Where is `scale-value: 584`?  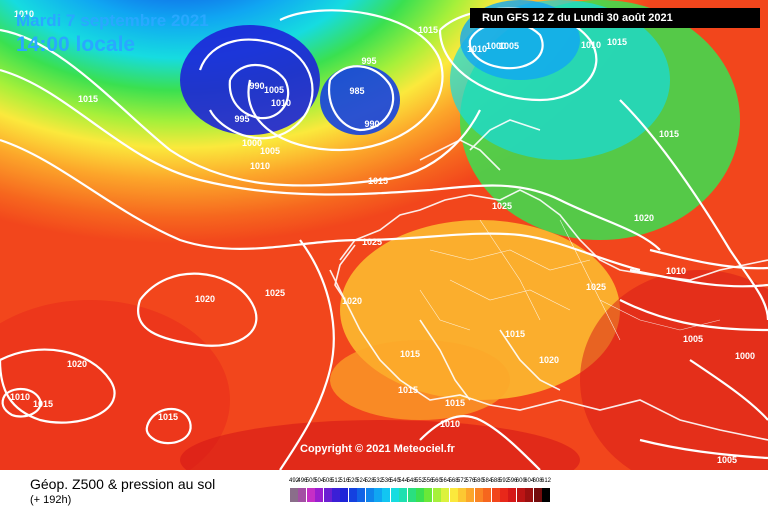 scale-value: 584 is located at coordinates (487, 481).